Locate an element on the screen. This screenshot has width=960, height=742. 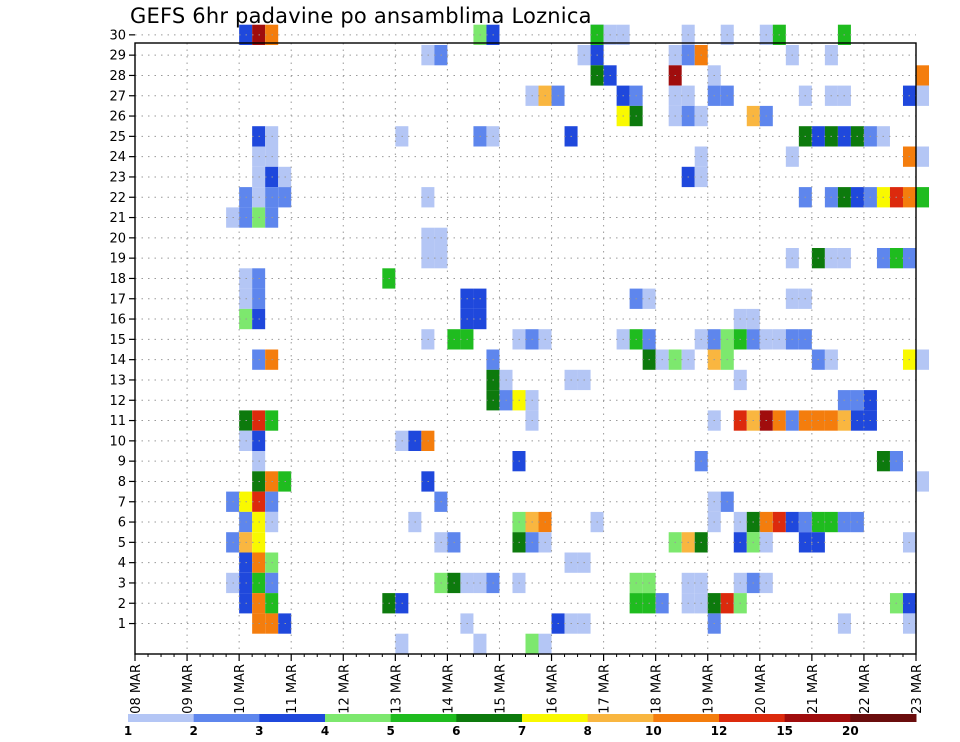
x-tick-label: 18 MAR is located at coordinates (657, 689).